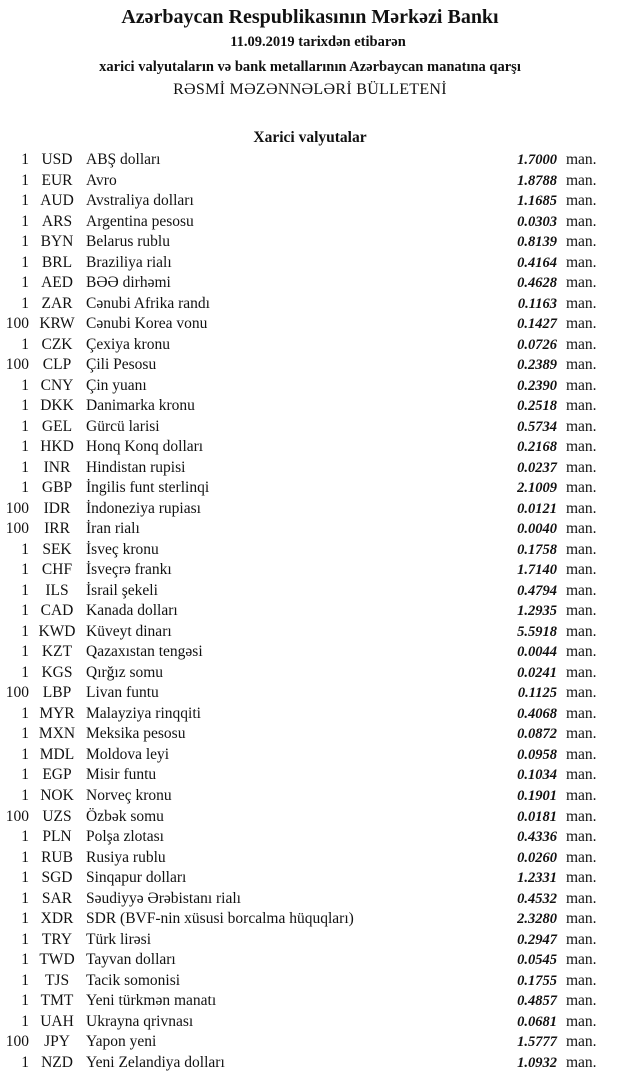 The height and width of the screenshot is (1073, 620). Describe the element at coordinates (57, 590) in the screenshot. I see `currency-code: ILS` at that location.